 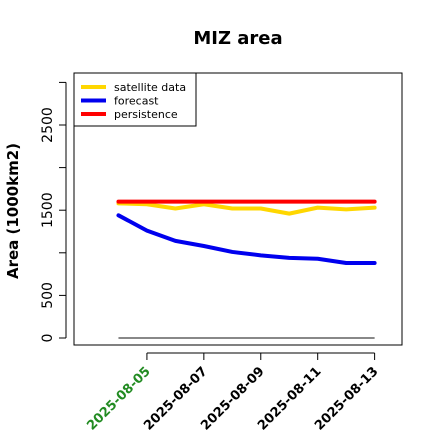 I want to click on legend-label-satellite-data: satellite data, so click(x=150, y=87).